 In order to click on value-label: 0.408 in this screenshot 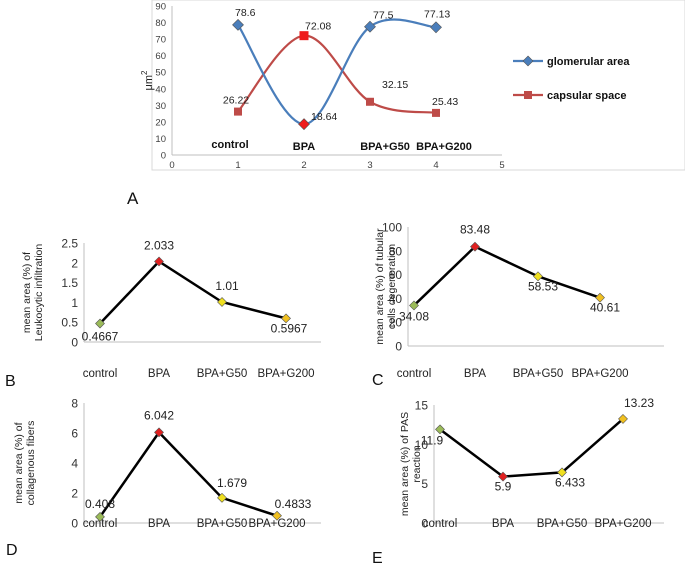, I will do `click(100, 504)`.